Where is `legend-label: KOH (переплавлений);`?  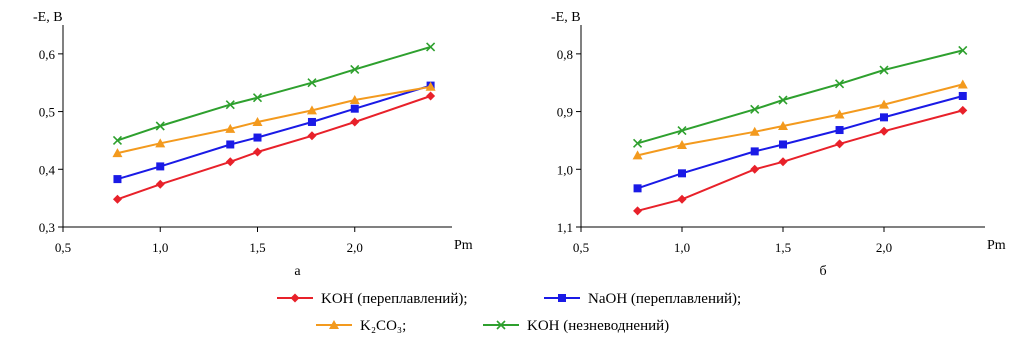
legend-label: KOH (переплавлений); is located at coordinates (394, 299).